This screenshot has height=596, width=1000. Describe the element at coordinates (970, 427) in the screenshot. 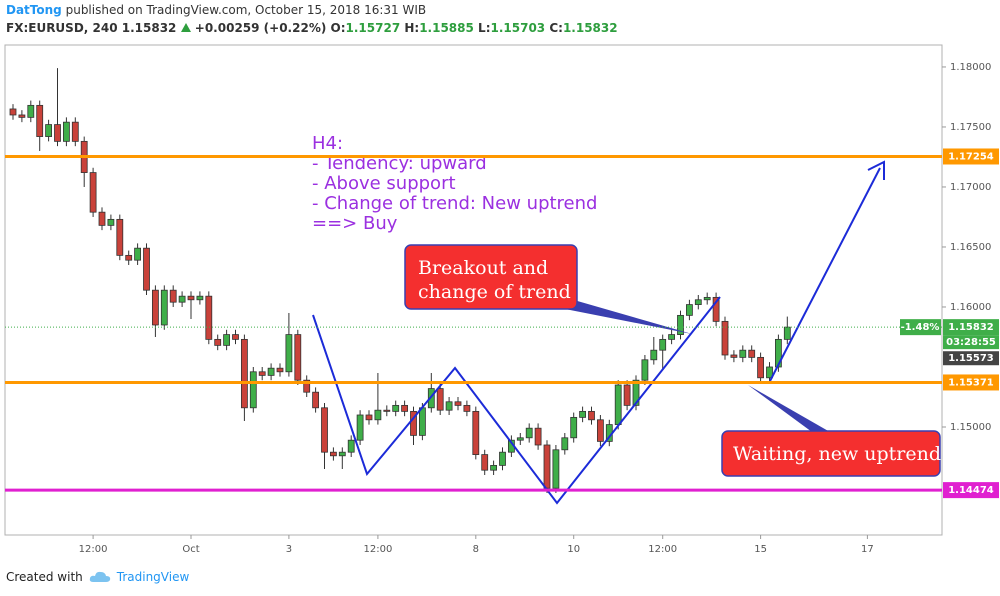

I see `y-tick-label: 1.15000` at that location.